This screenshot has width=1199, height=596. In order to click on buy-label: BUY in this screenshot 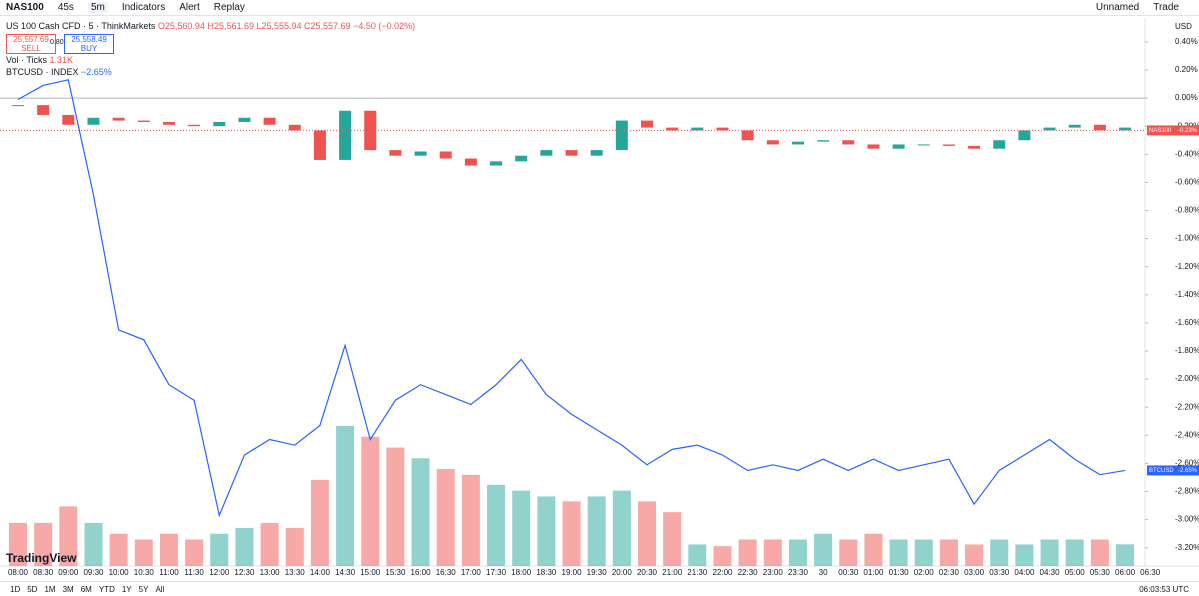, I will do `click(89, 48)`.